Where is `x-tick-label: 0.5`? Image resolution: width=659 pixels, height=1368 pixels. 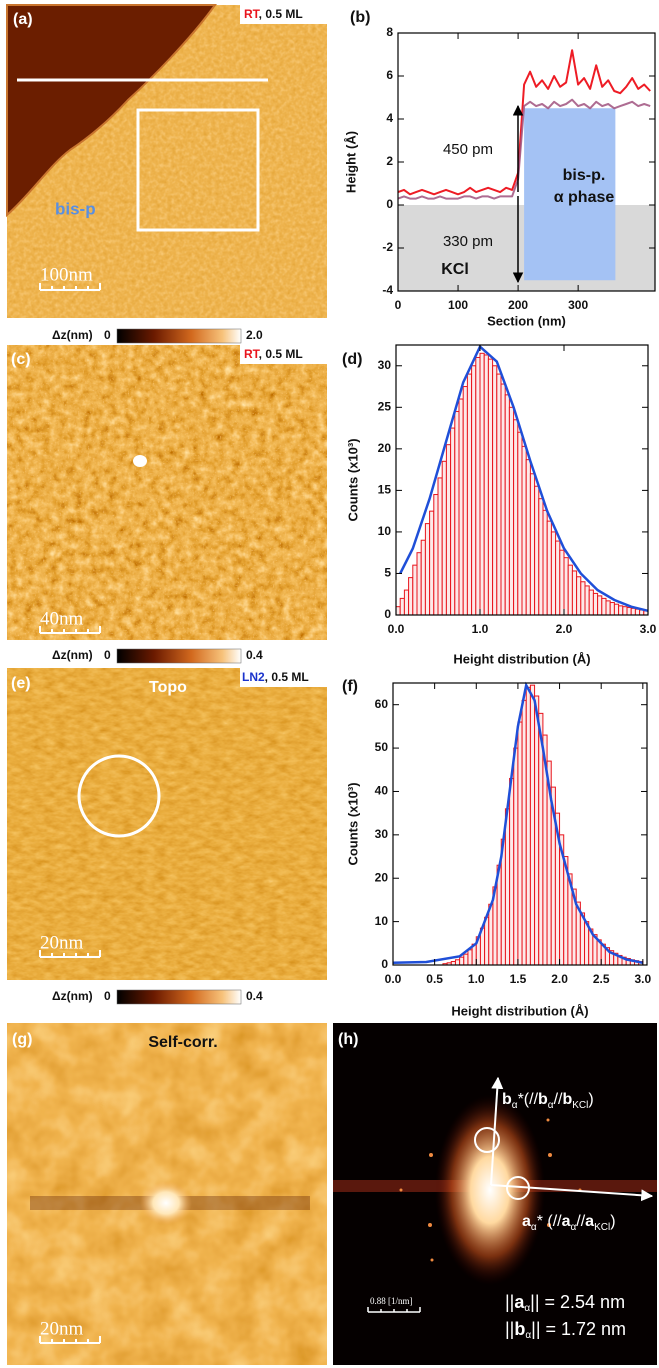
x-tick-label: 0.5 is located at coordinates (434, 979).